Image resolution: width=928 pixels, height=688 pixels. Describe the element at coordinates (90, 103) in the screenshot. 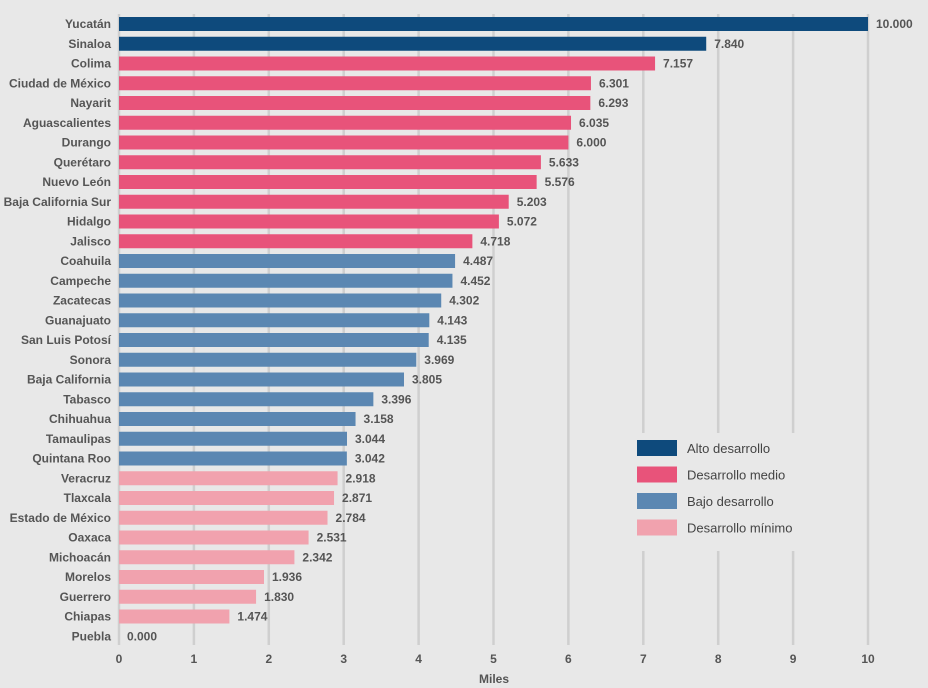

I see `category-label: Nayarit` at that location.